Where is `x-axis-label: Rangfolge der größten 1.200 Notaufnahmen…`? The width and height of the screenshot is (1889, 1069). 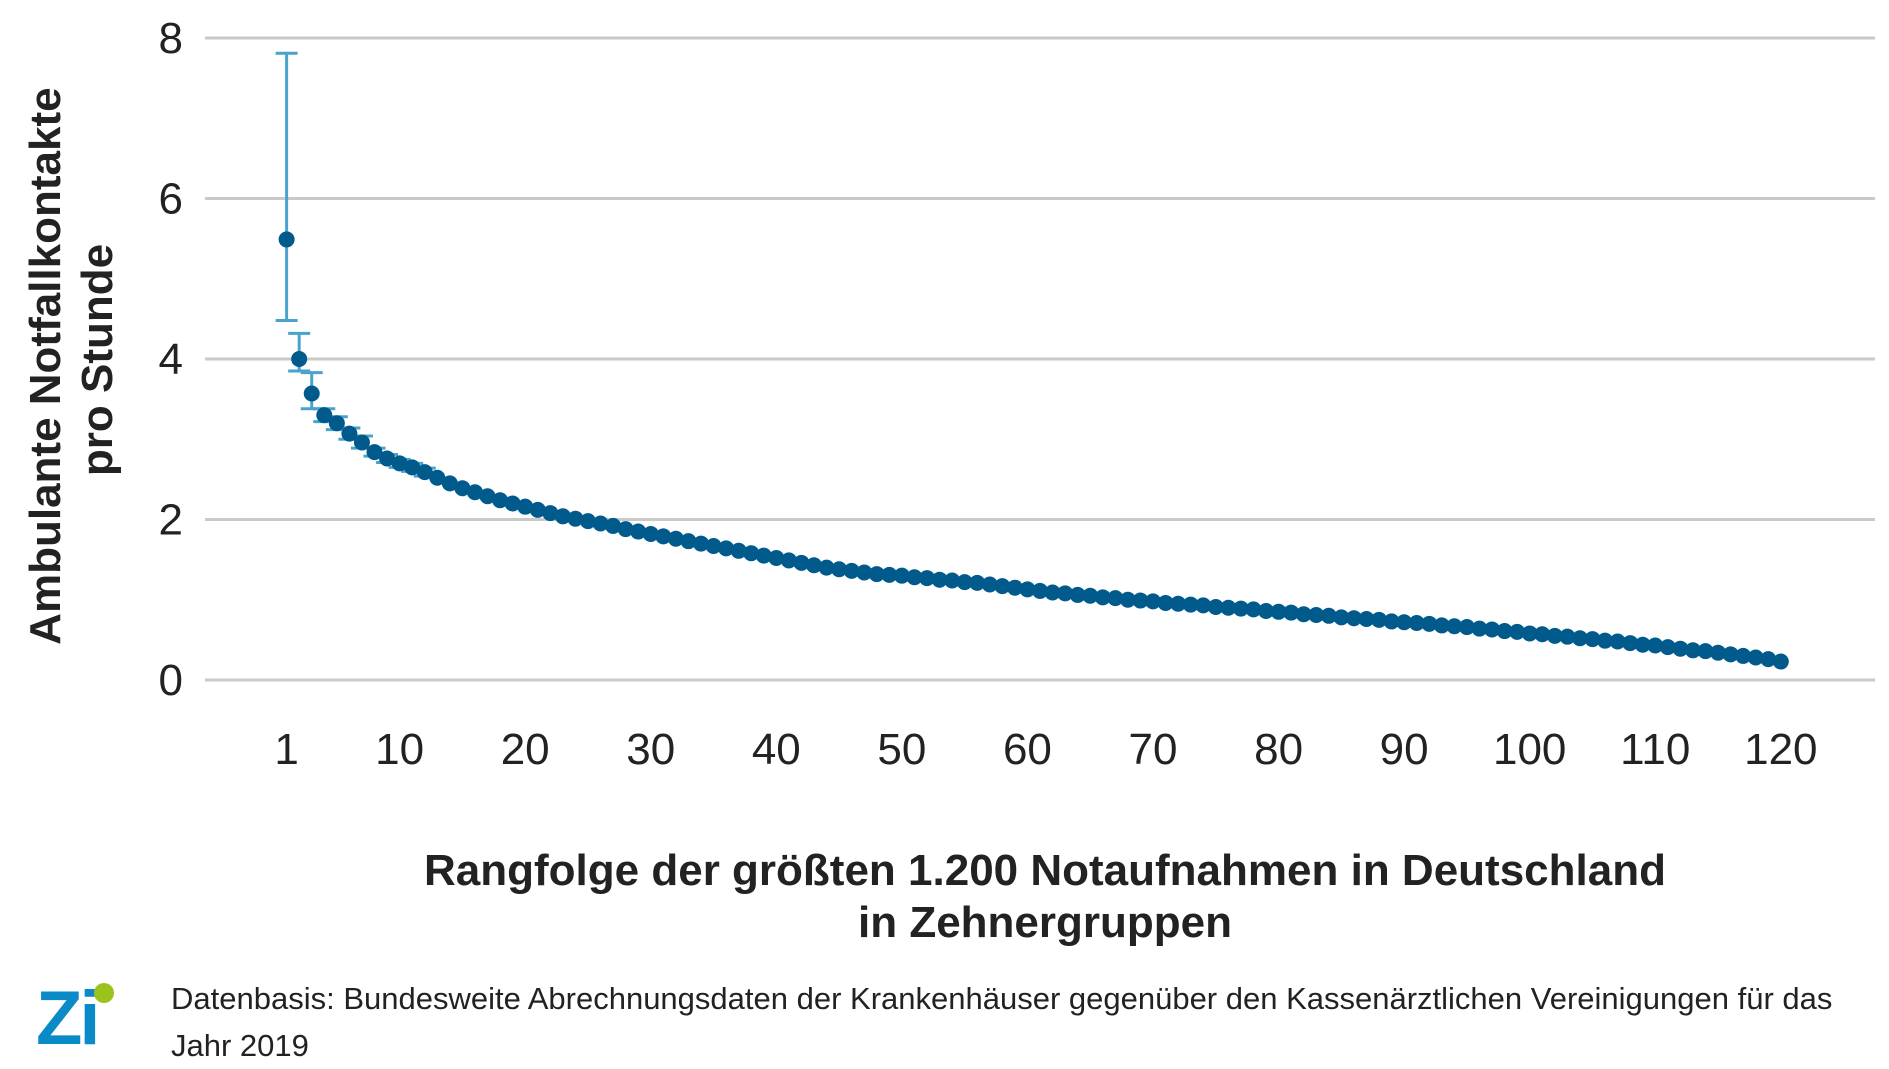
x-axis-label: Rangfolge der größten 1.200 Notaufnahmen… is located at coordinates (1045, 897).